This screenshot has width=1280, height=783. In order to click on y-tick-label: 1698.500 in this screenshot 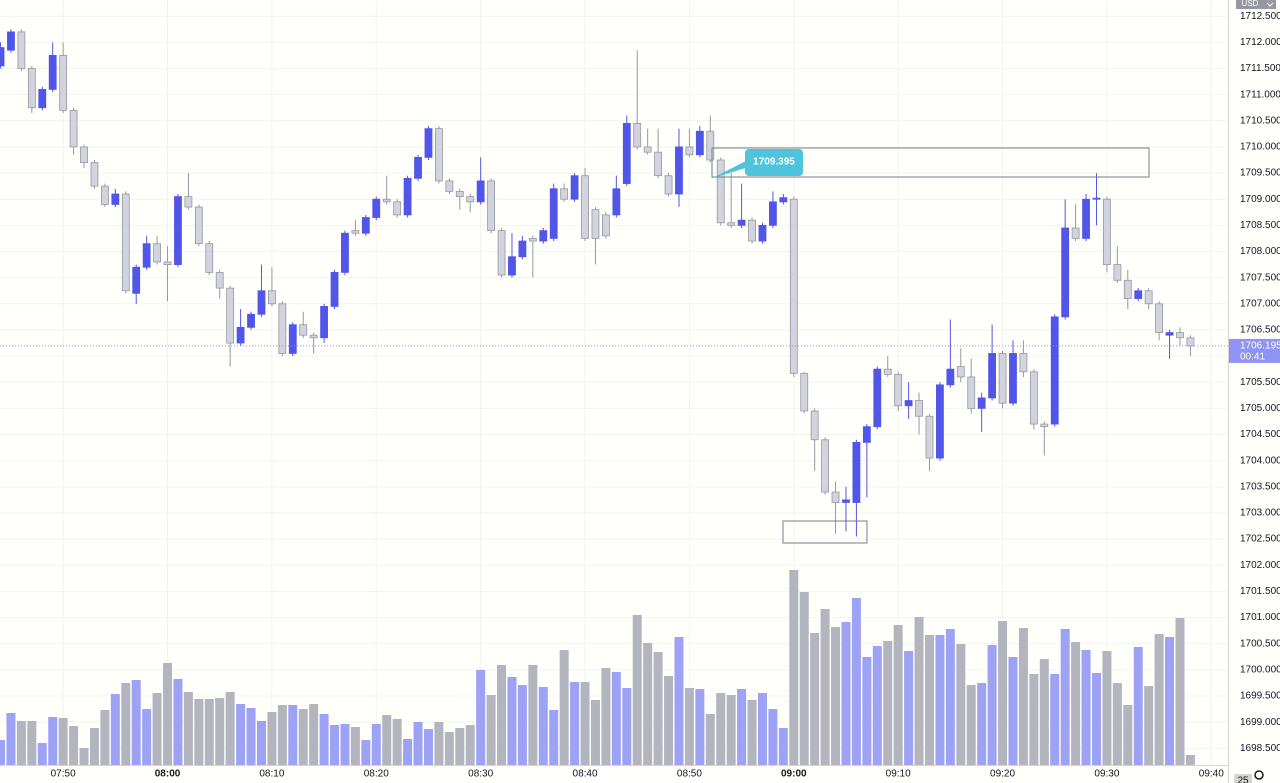, I will do `click(1260, 748)`.